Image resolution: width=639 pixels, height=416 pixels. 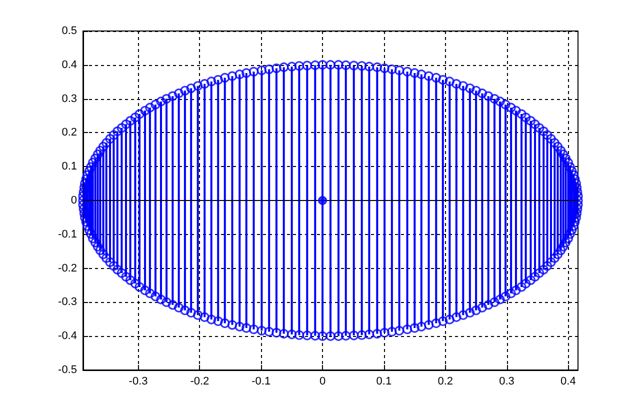 What do you see at coordinates (69, 31) in the screenshot?
I see `y-tick-label: 0.5` at bounding box center [69, 31].